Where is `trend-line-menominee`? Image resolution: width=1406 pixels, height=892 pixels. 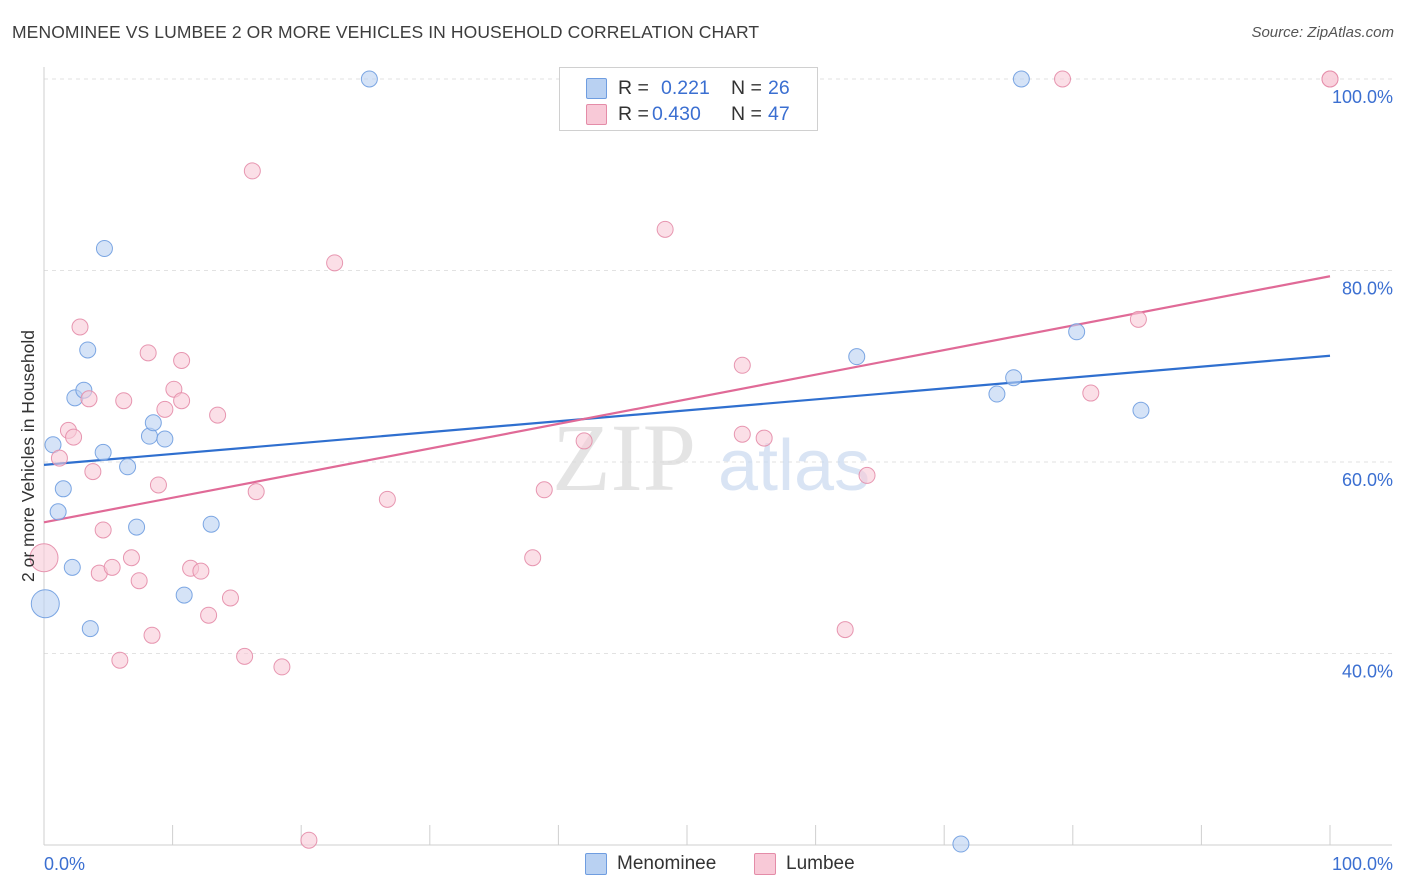
trend-line-menominee is located at coordinates (687, 410).